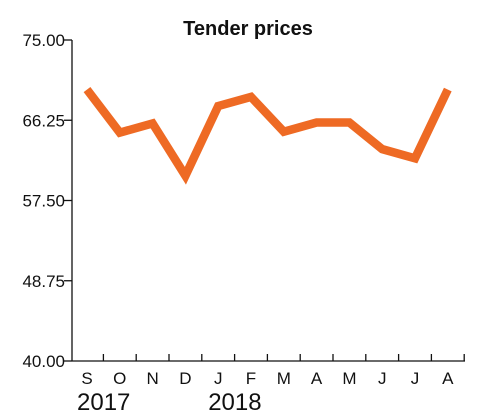 The width and height of the screenshot is (480, 416). Describe the element at coordinates (248, 29) in the screenshot. I see `chart-title: Tender prices` at that location.